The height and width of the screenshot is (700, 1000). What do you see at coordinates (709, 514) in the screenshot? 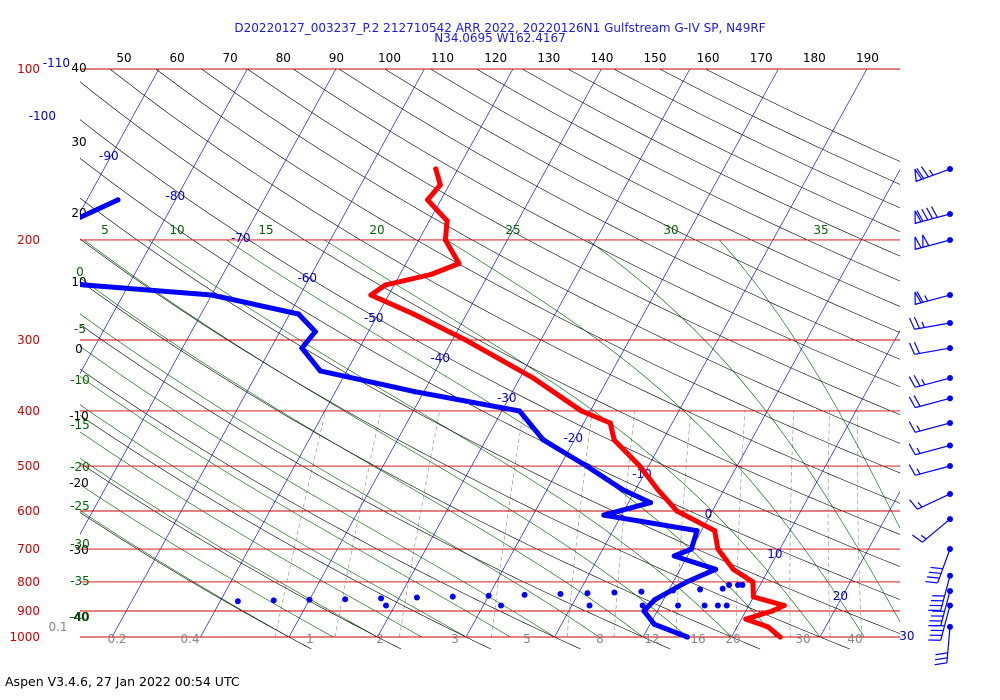
I see `isotherm-label: 0` at bounding box center [709, 514].